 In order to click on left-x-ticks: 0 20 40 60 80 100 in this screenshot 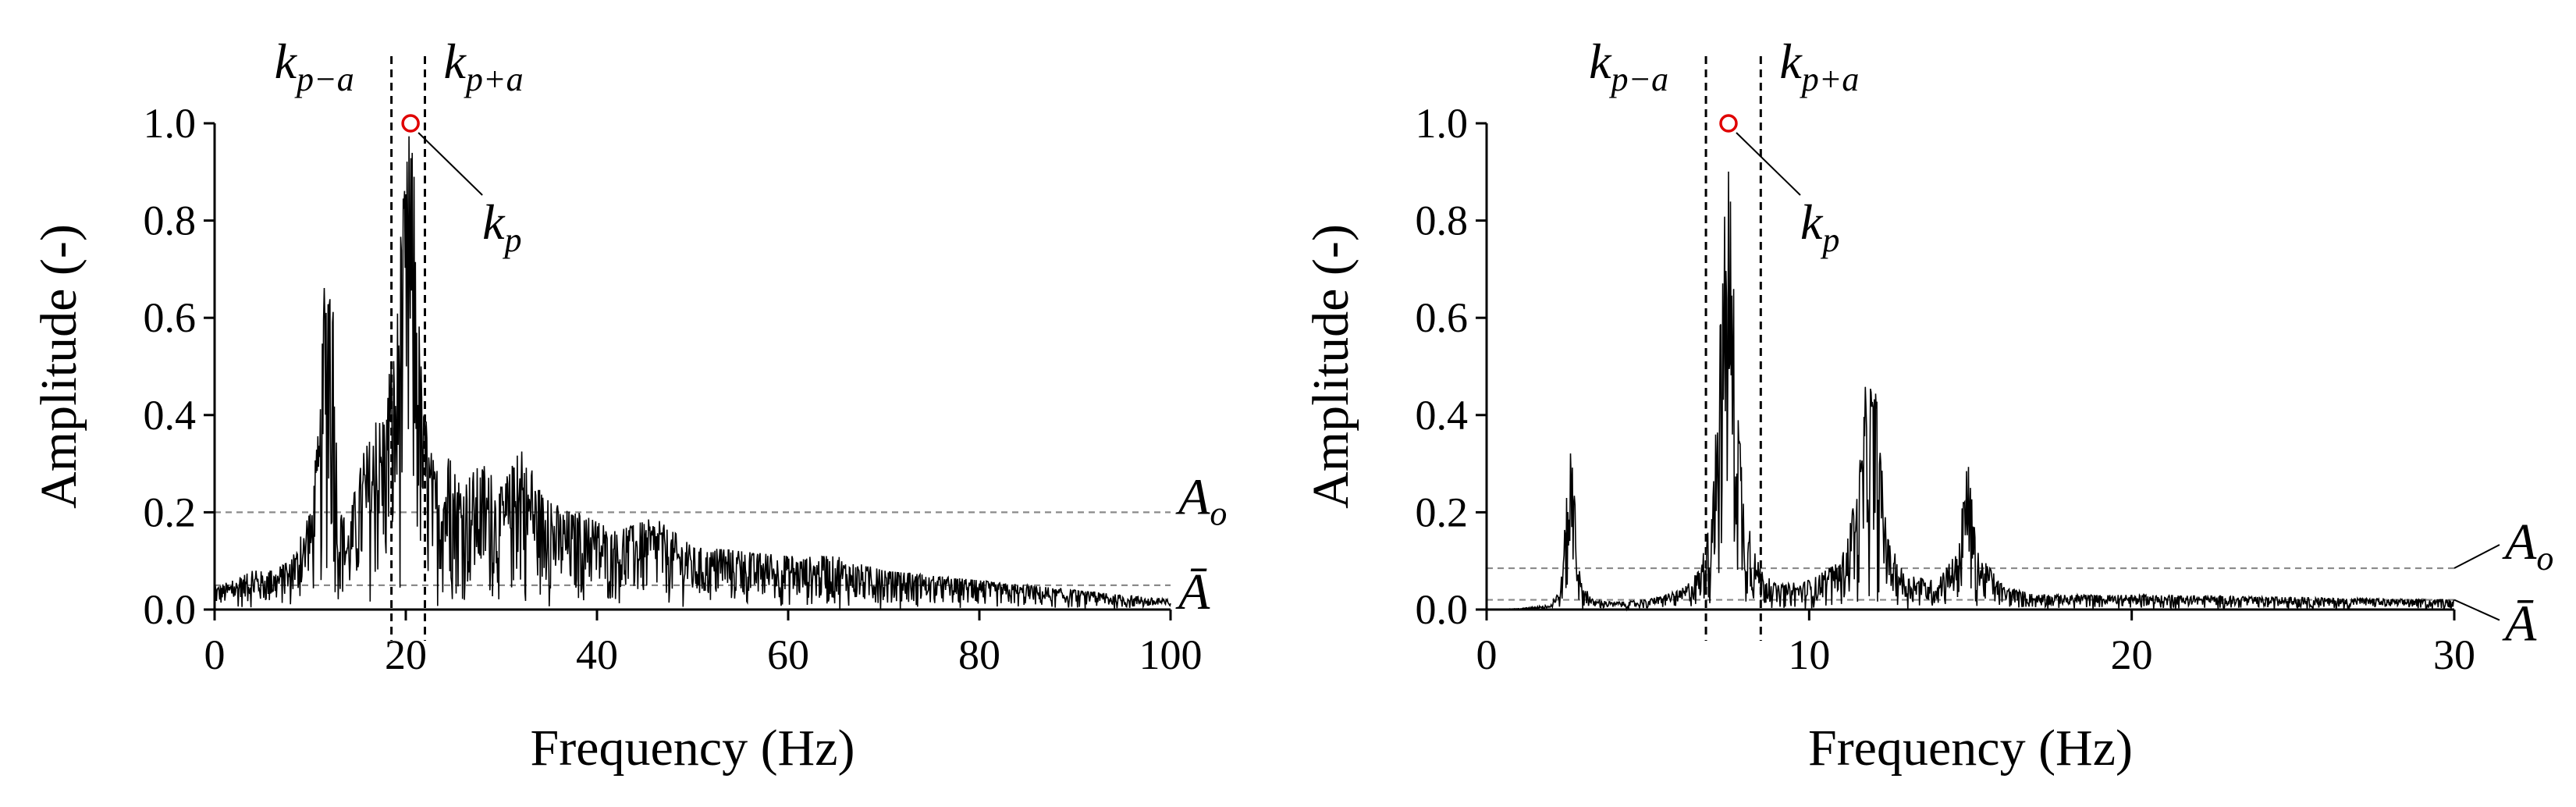, I will do `click(703, 644)`.